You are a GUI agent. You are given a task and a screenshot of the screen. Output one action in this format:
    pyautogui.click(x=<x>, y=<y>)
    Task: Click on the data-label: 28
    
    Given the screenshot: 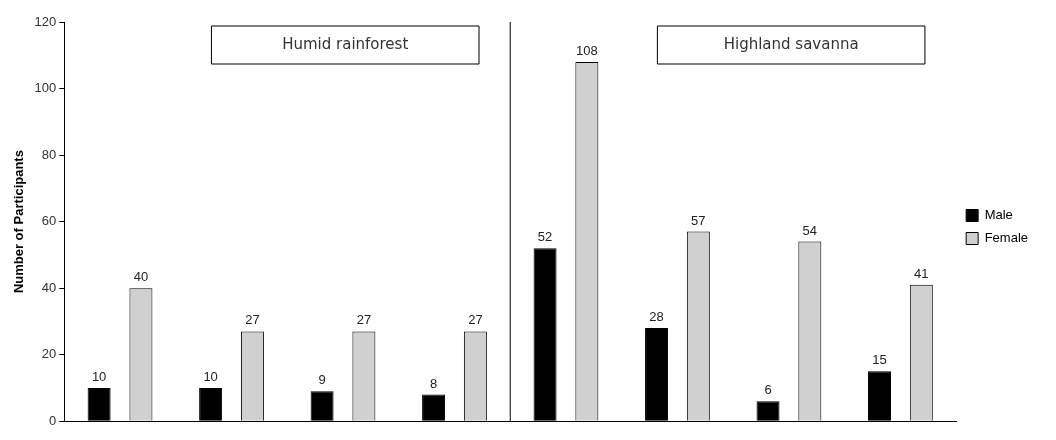 What is the action you would take?
    pyautogui.click(x=656, y=317)
    